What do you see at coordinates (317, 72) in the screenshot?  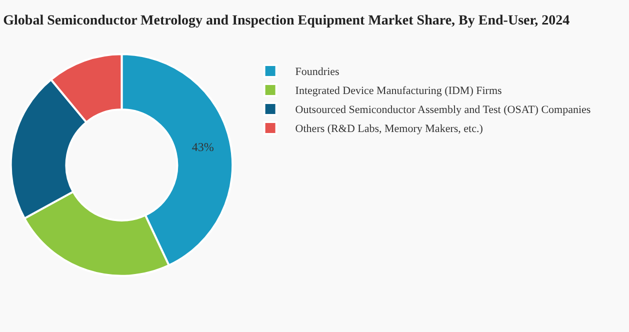 I see `legend-label: Foundries` at bounding box center [317, 72].